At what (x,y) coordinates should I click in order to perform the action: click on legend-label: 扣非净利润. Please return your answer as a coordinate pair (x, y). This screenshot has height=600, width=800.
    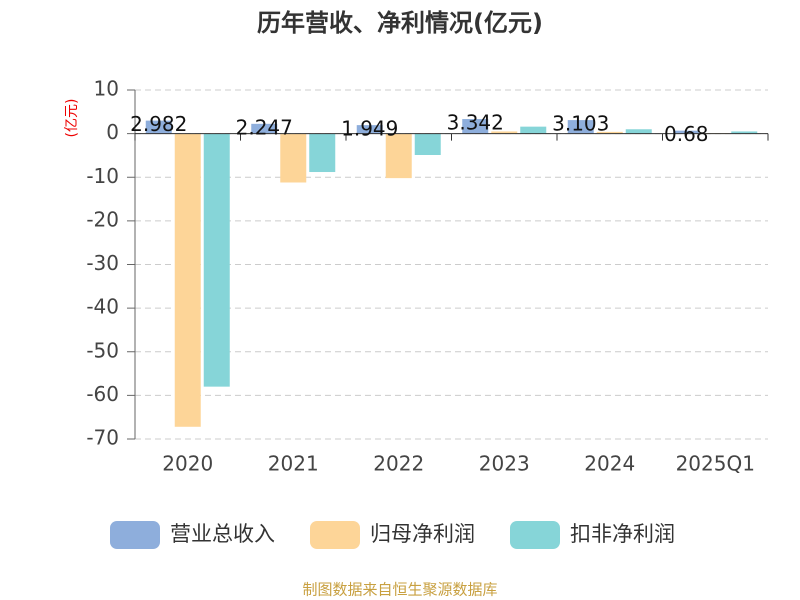
    Looking at the image, I should click on (622, 534).